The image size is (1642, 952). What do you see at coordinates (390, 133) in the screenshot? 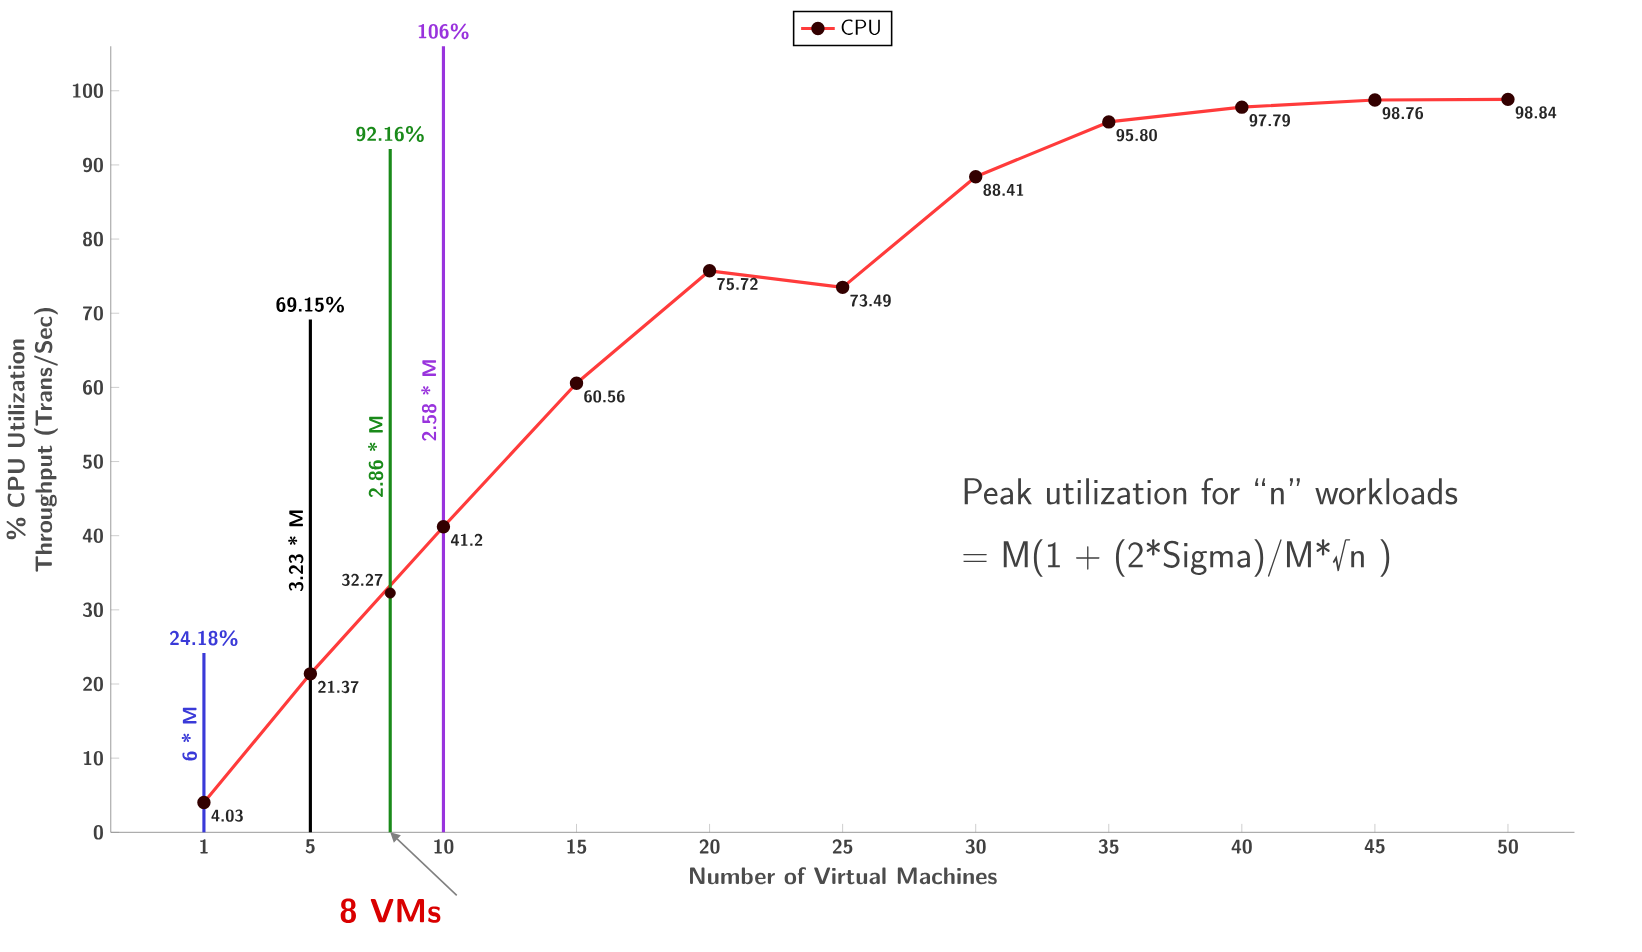
I see `data-label: 92.16%` at bounding box center [390, 133].